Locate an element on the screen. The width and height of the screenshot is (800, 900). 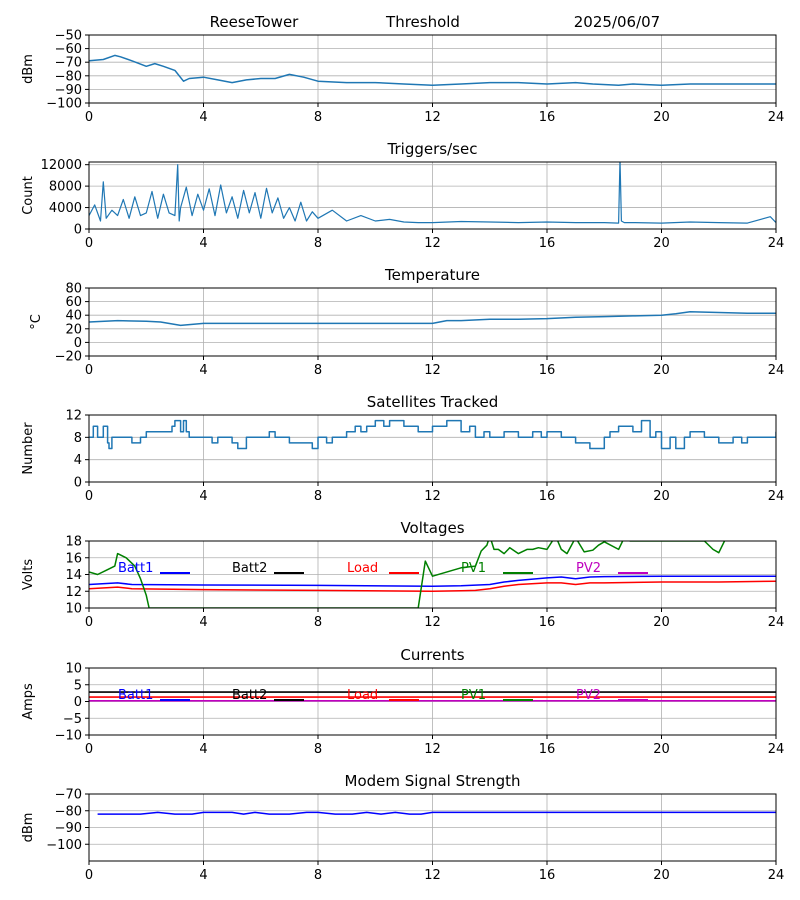
series-line-modem is located at coordinates (436, 813).